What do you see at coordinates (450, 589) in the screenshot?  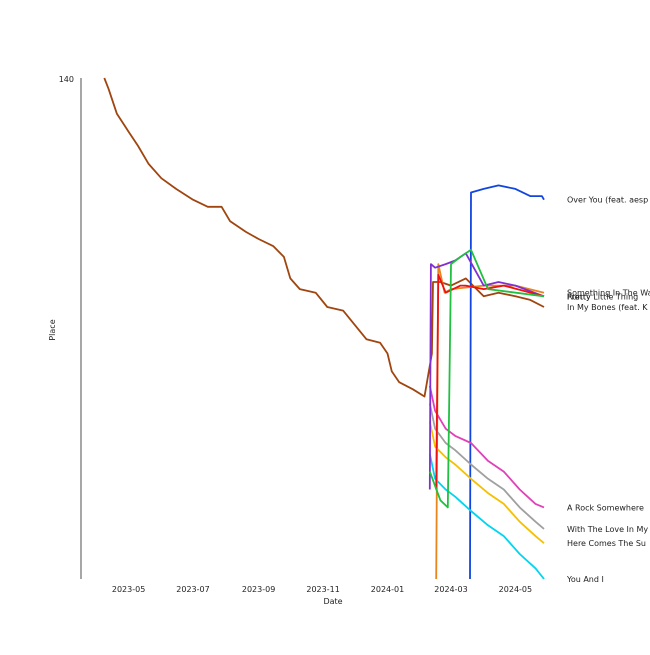 I see `x-tick-label: 2024-03` at bounding box center [450, 589].